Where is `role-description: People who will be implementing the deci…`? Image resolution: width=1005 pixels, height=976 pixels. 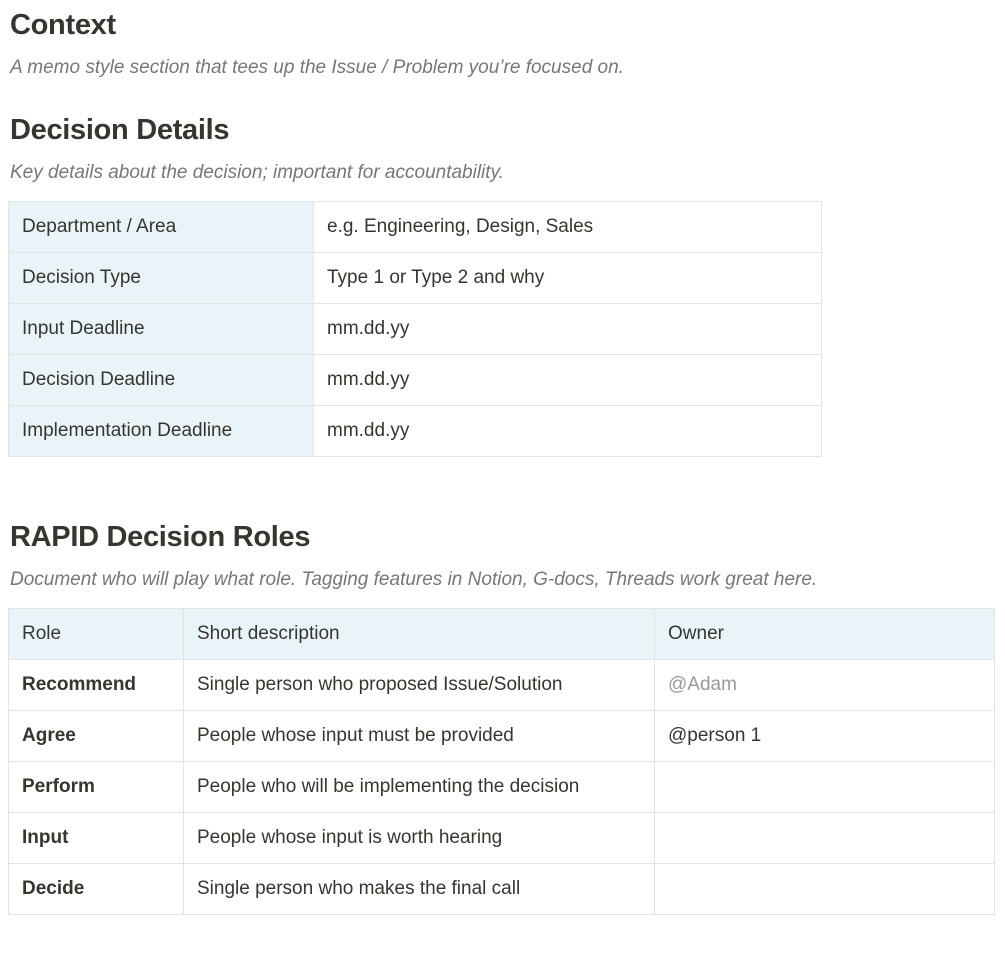 role-description: People who will be implementing the deci… is located at coordinates (419, 787).